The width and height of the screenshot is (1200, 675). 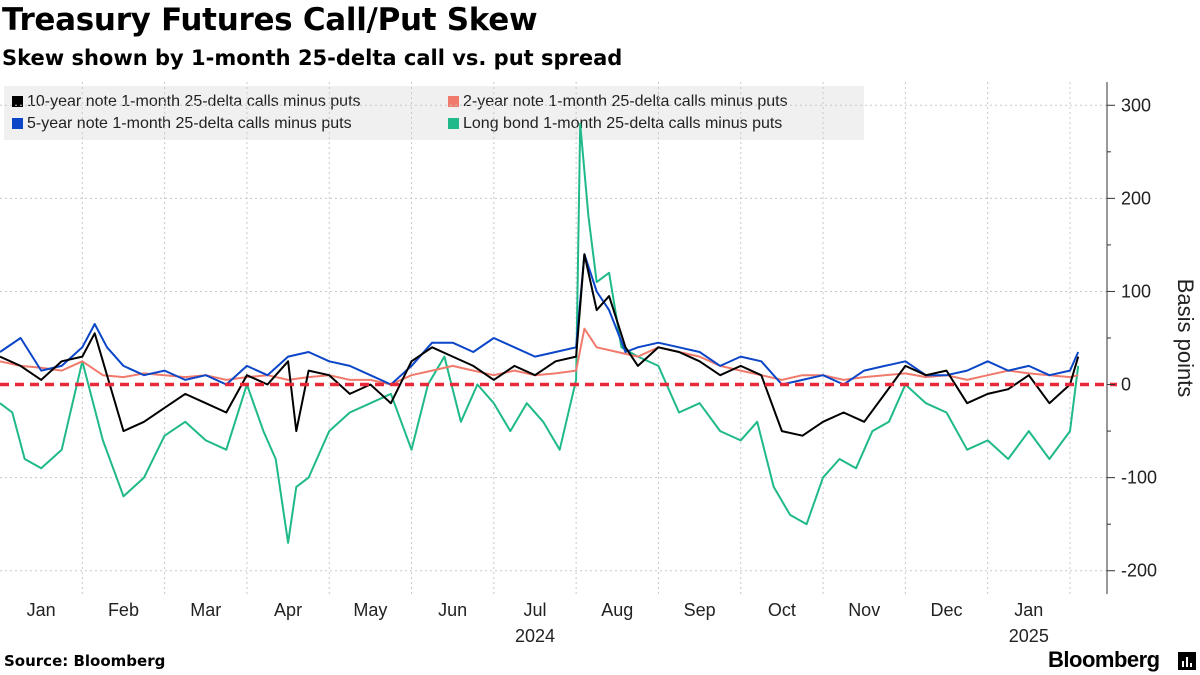 What do you see at coordinates (1029, 636) in the screenshot?
I see `x-year-label: 2025` at bounding box center [1029, 636].